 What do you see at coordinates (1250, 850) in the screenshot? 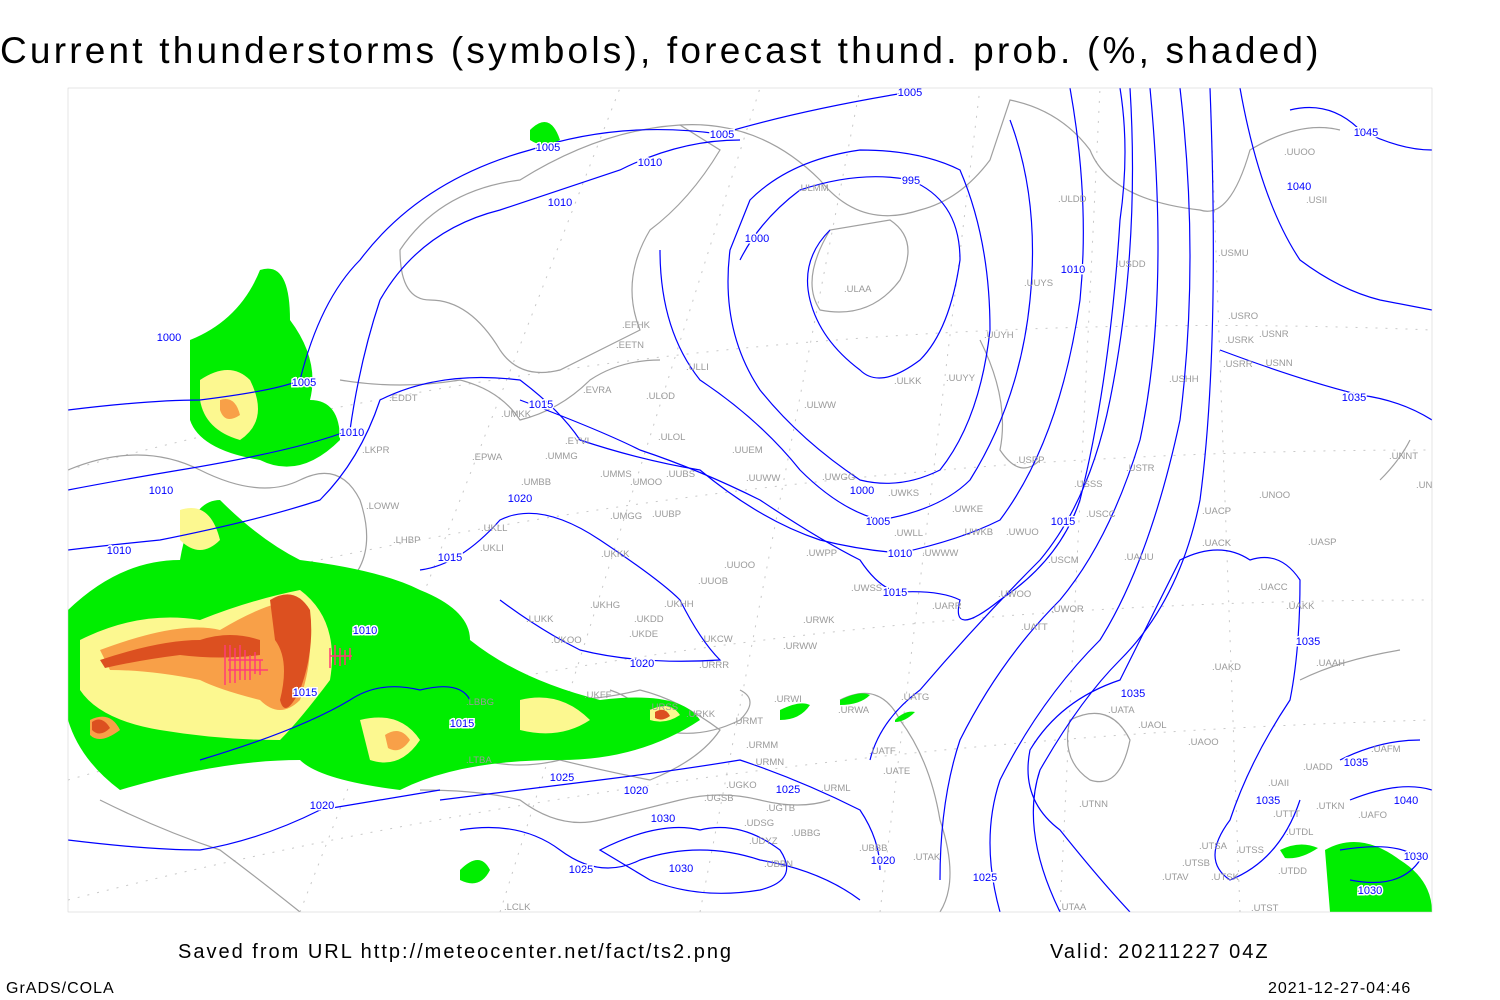
I see `station-label: .UTSS` at bounding box center [1250, 850].